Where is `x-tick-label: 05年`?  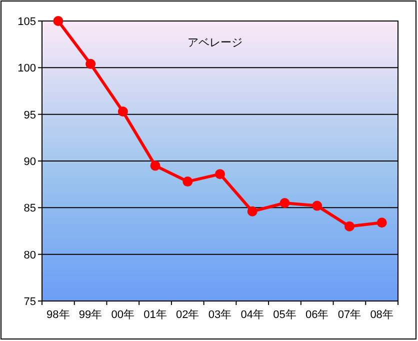 x-tick-label: 05年 is located at coordinates (284, 315).